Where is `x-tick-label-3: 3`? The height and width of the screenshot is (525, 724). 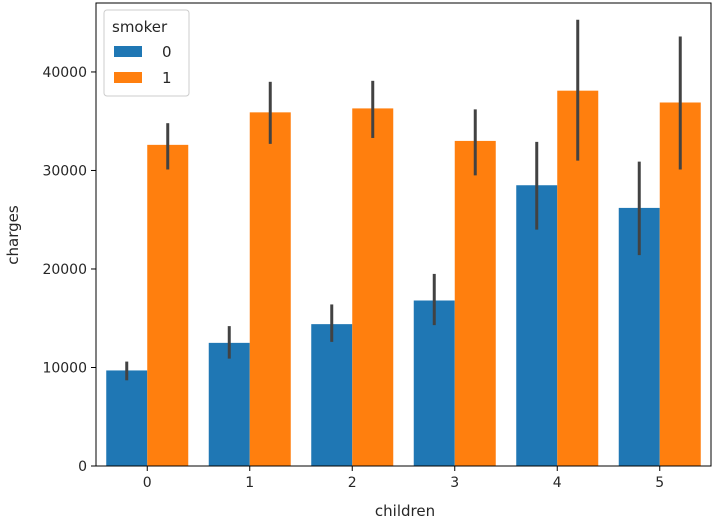
x-tick-label-3: 3 is located at coordinates (454, 483).